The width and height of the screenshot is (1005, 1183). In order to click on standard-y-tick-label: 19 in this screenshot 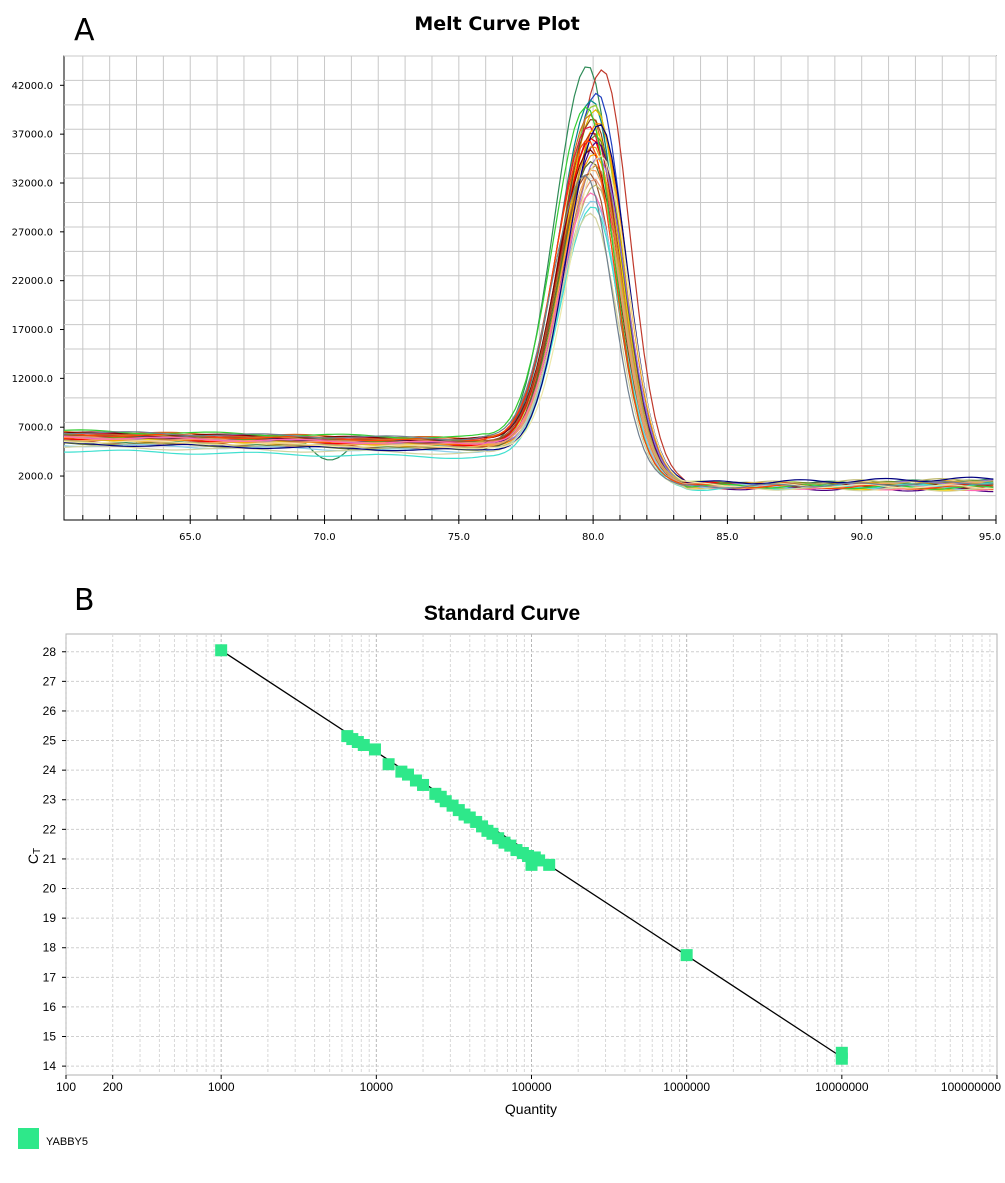, I will do `click(50, 918)`.